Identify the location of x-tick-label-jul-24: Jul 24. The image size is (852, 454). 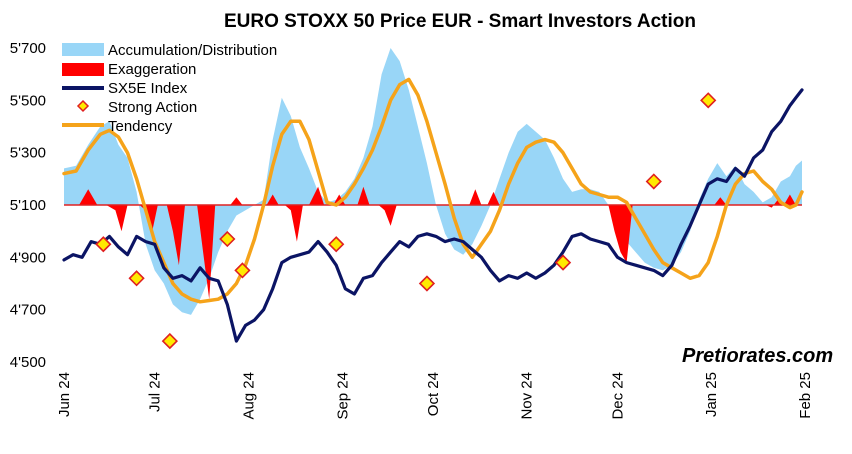
(155, 392).